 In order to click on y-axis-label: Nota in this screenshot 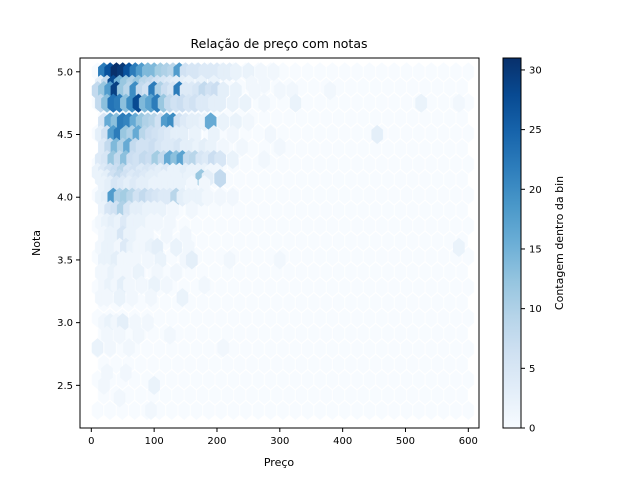, I will do `click(36, 243)`.